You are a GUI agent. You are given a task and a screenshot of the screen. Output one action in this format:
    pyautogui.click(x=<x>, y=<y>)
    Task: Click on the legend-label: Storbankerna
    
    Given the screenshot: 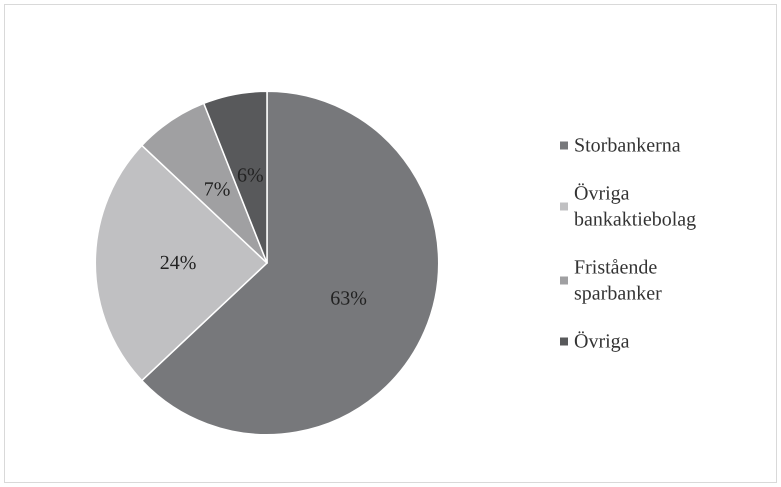 What is the action you would take?
    pyautogui.click(x=627, y=145)
    